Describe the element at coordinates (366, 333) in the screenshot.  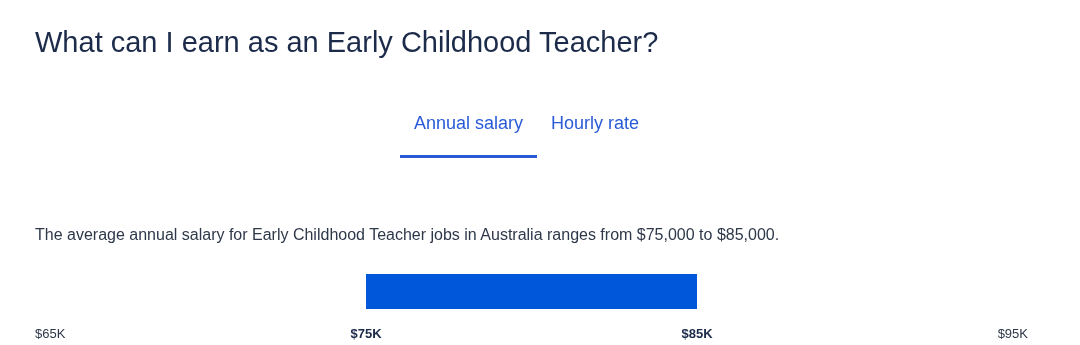
I see `x-tick-label: $75K` at that location.